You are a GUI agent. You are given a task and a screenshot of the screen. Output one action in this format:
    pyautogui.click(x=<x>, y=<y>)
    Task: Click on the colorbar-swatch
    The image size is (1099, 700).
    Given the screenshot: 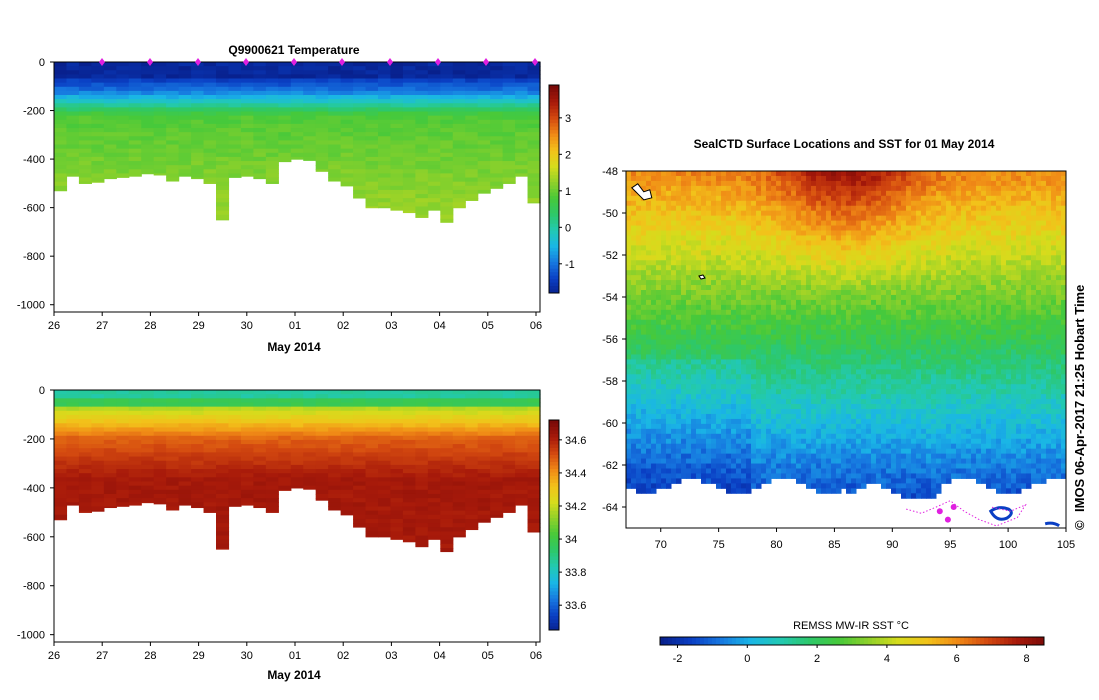 What is the action you would take?
    pyautogui.click(x=554, y=516)
    